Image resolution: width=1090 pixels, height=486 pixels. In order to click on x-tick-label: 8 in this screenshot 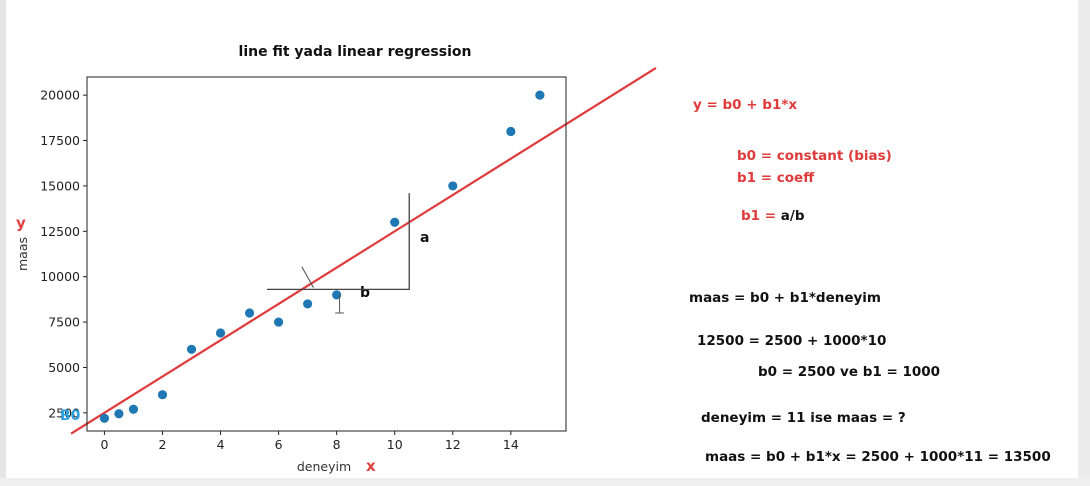, I will do `click(337, 444)`.